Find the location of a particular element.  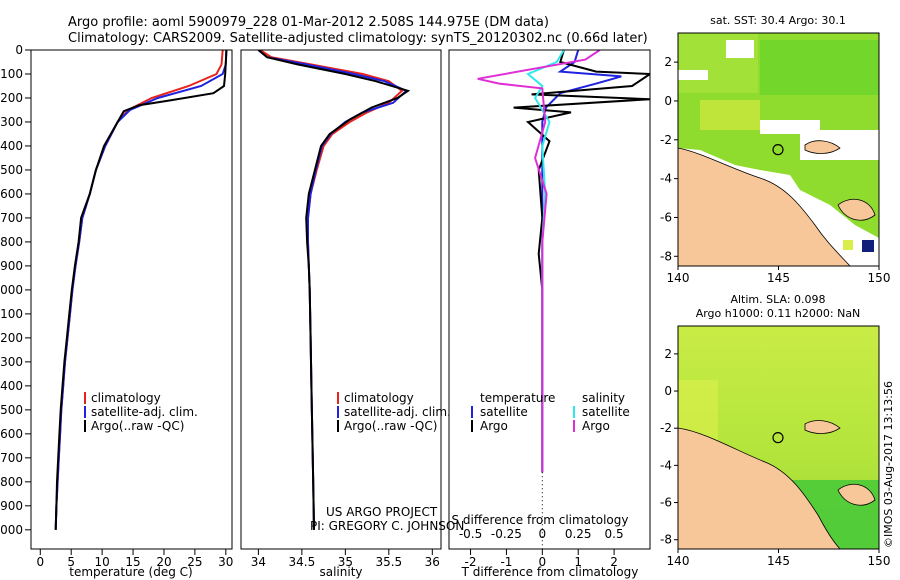

t-difference-x-ticks: -2 -1 0 1 2 is located at coordinates (541, 559).